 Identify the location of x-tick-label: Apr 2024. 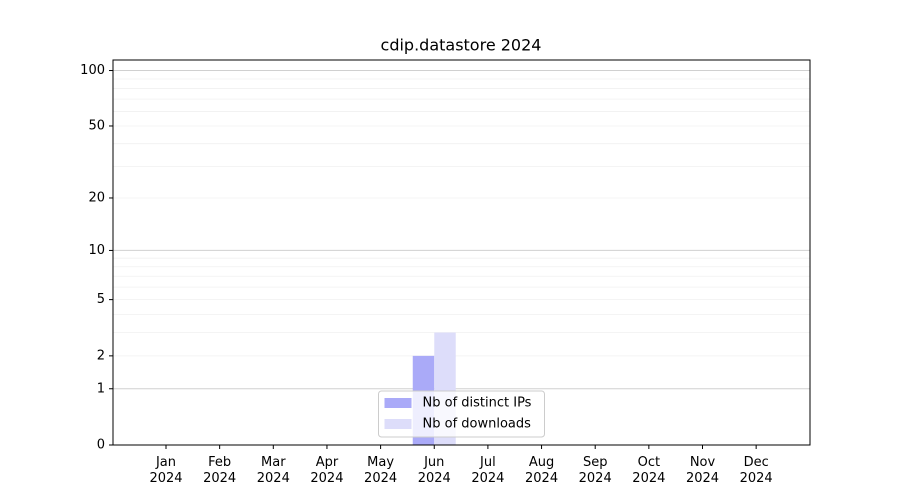
(326, 470).